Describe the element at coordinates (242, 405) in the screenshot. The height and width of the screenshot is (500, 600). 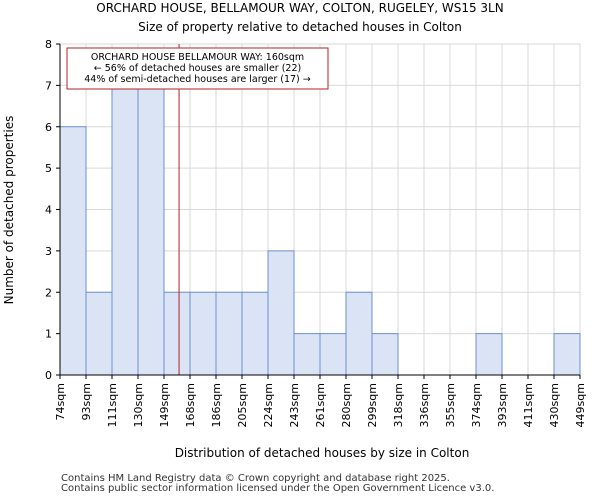
I see `x-tick-label: 205sqm` at that location.